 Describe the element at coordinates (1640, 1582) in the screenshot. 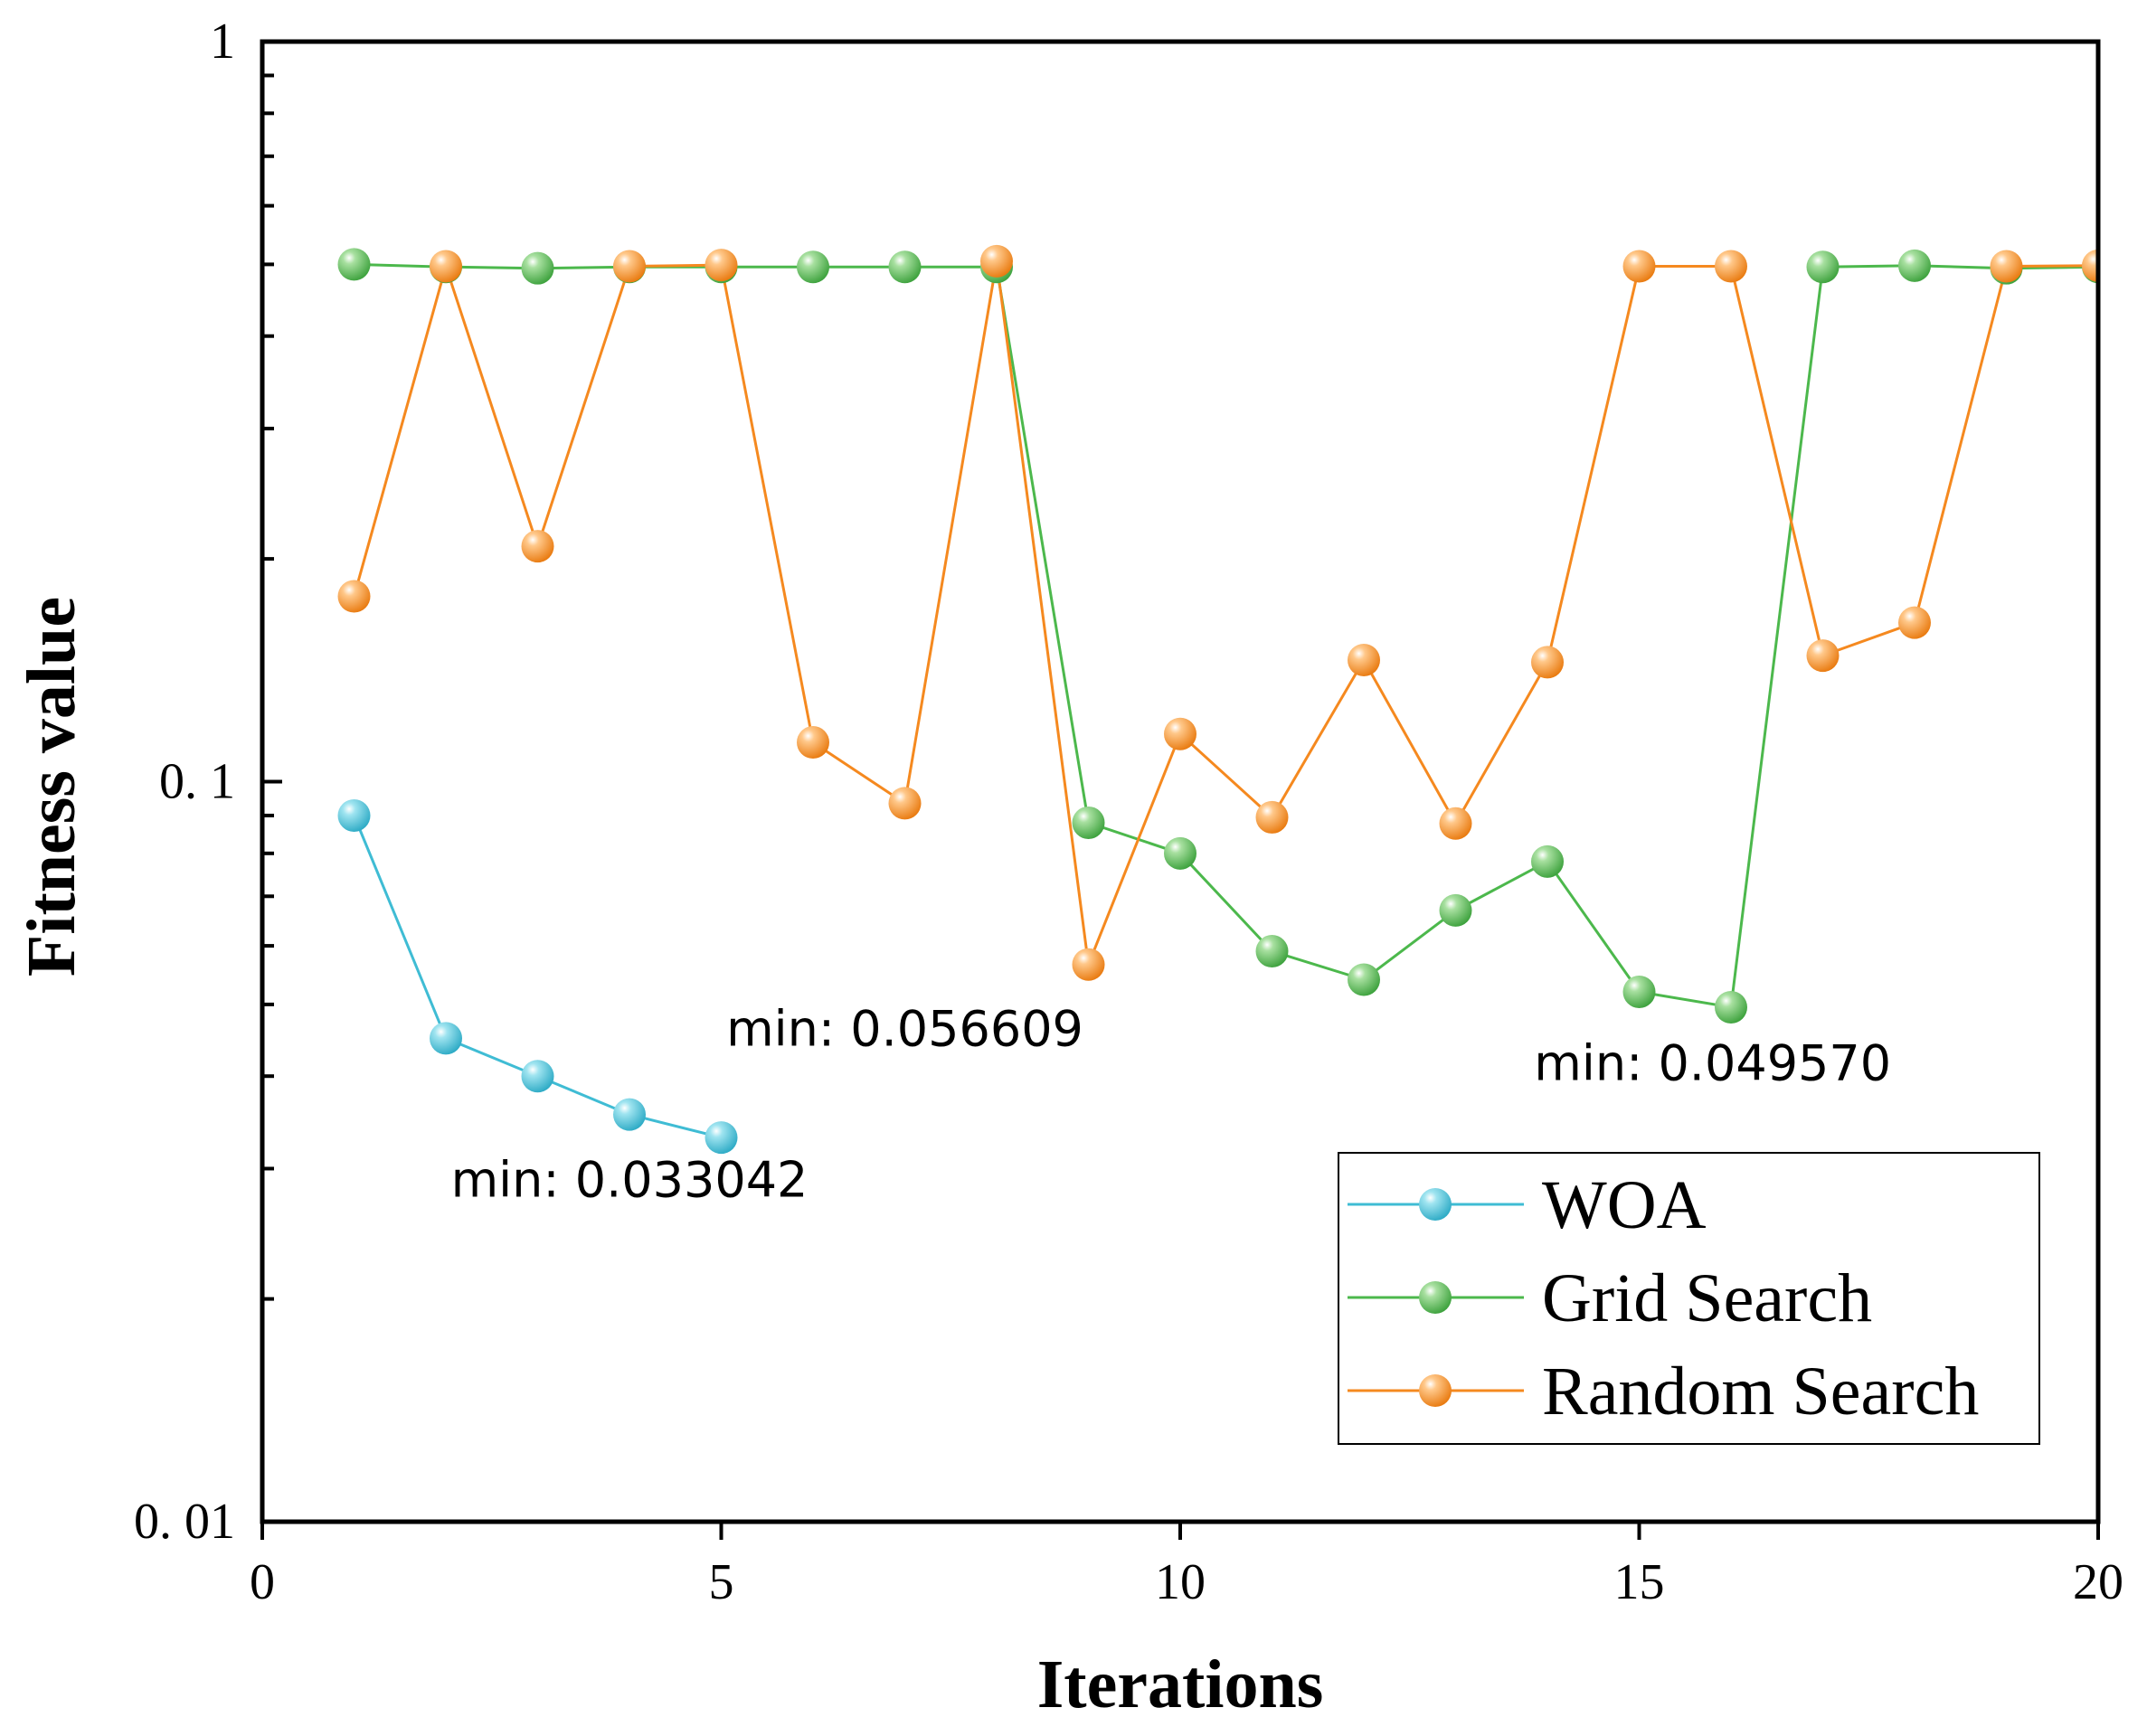

I see `x-tick-label: 15` at that location.